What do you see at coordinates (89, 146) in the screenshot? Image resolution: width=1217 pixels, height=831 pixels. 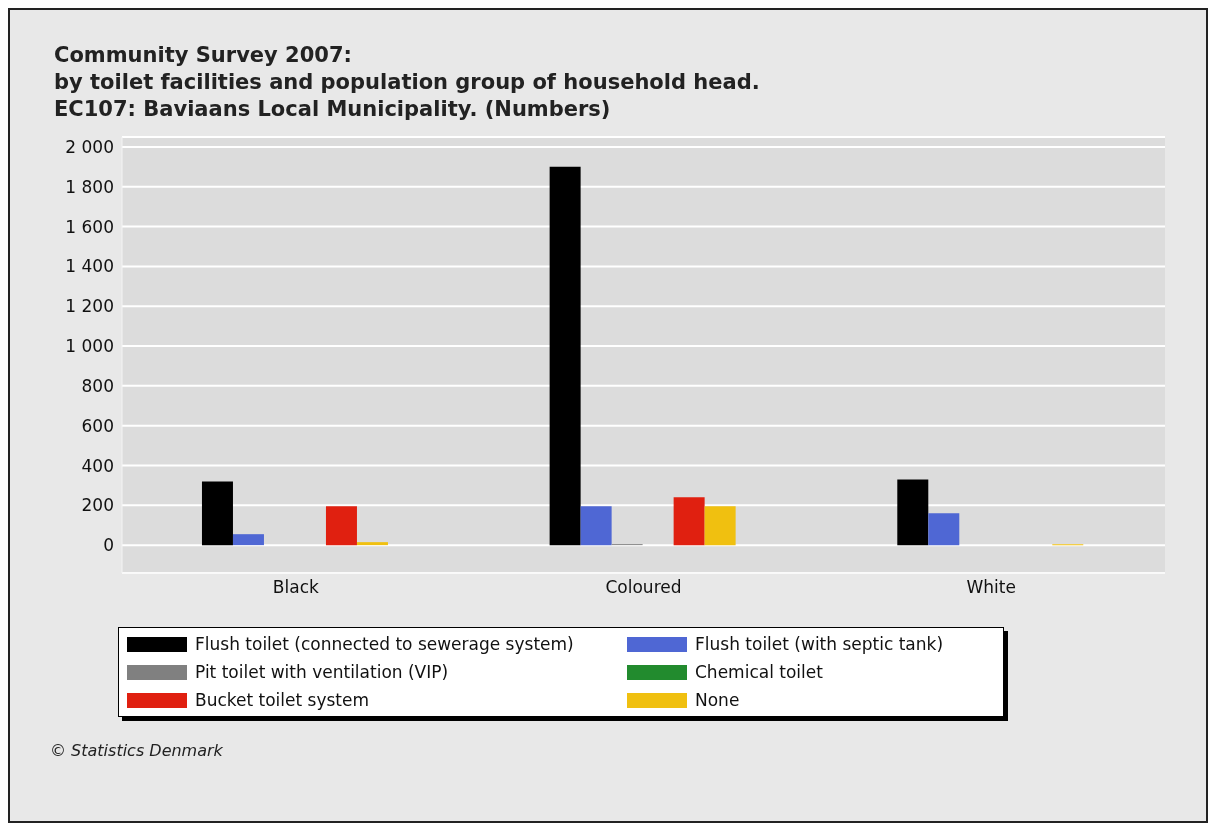 I see `y-tick-label: 2 000` at bounding box center [89, 146].